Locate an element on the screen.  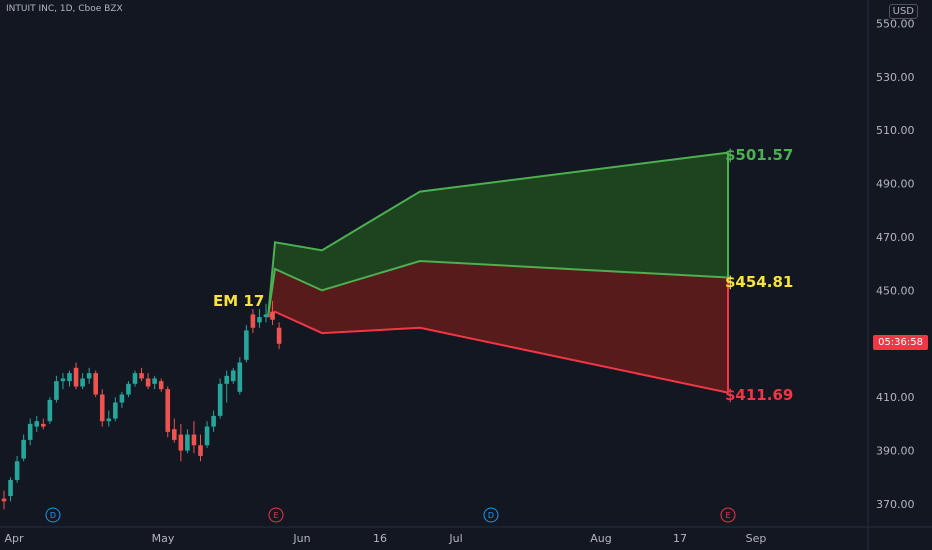
em-label: EM 17 is located at coordinates (239, 301).